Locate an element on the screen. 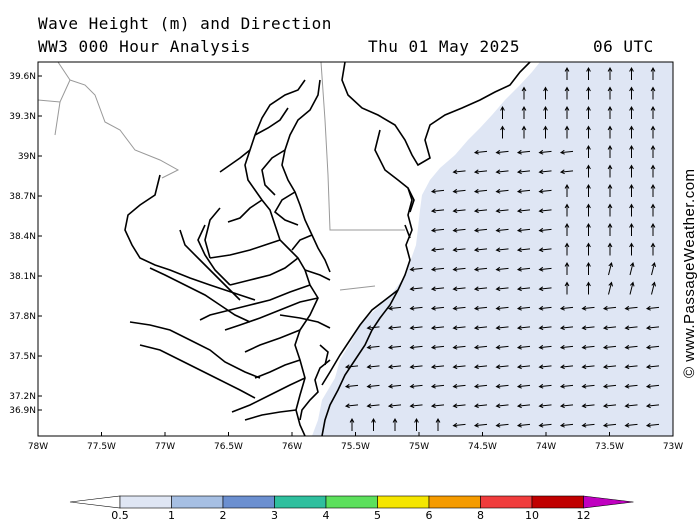  valid-date: Thu 01 May 2025 is located at coordinates (444, 46).